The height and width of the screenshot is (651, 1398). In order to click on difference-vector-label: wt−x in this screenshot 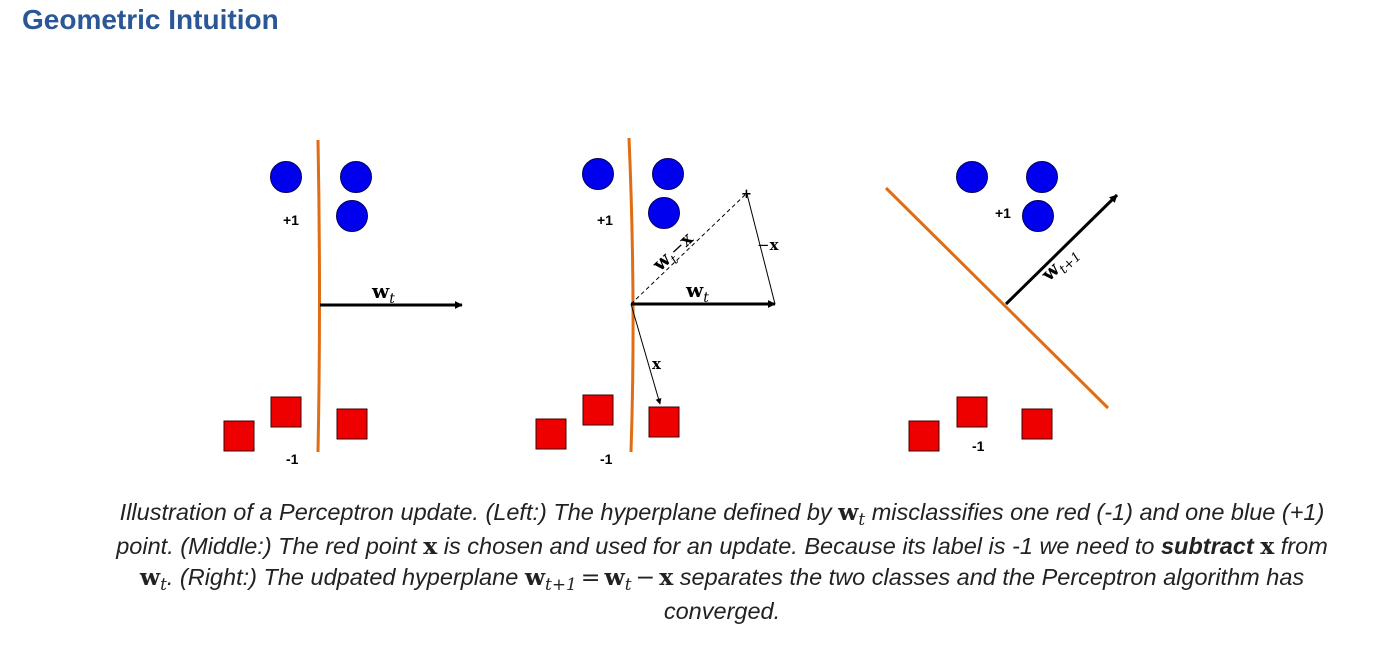, I will do `click(674, 254)`.